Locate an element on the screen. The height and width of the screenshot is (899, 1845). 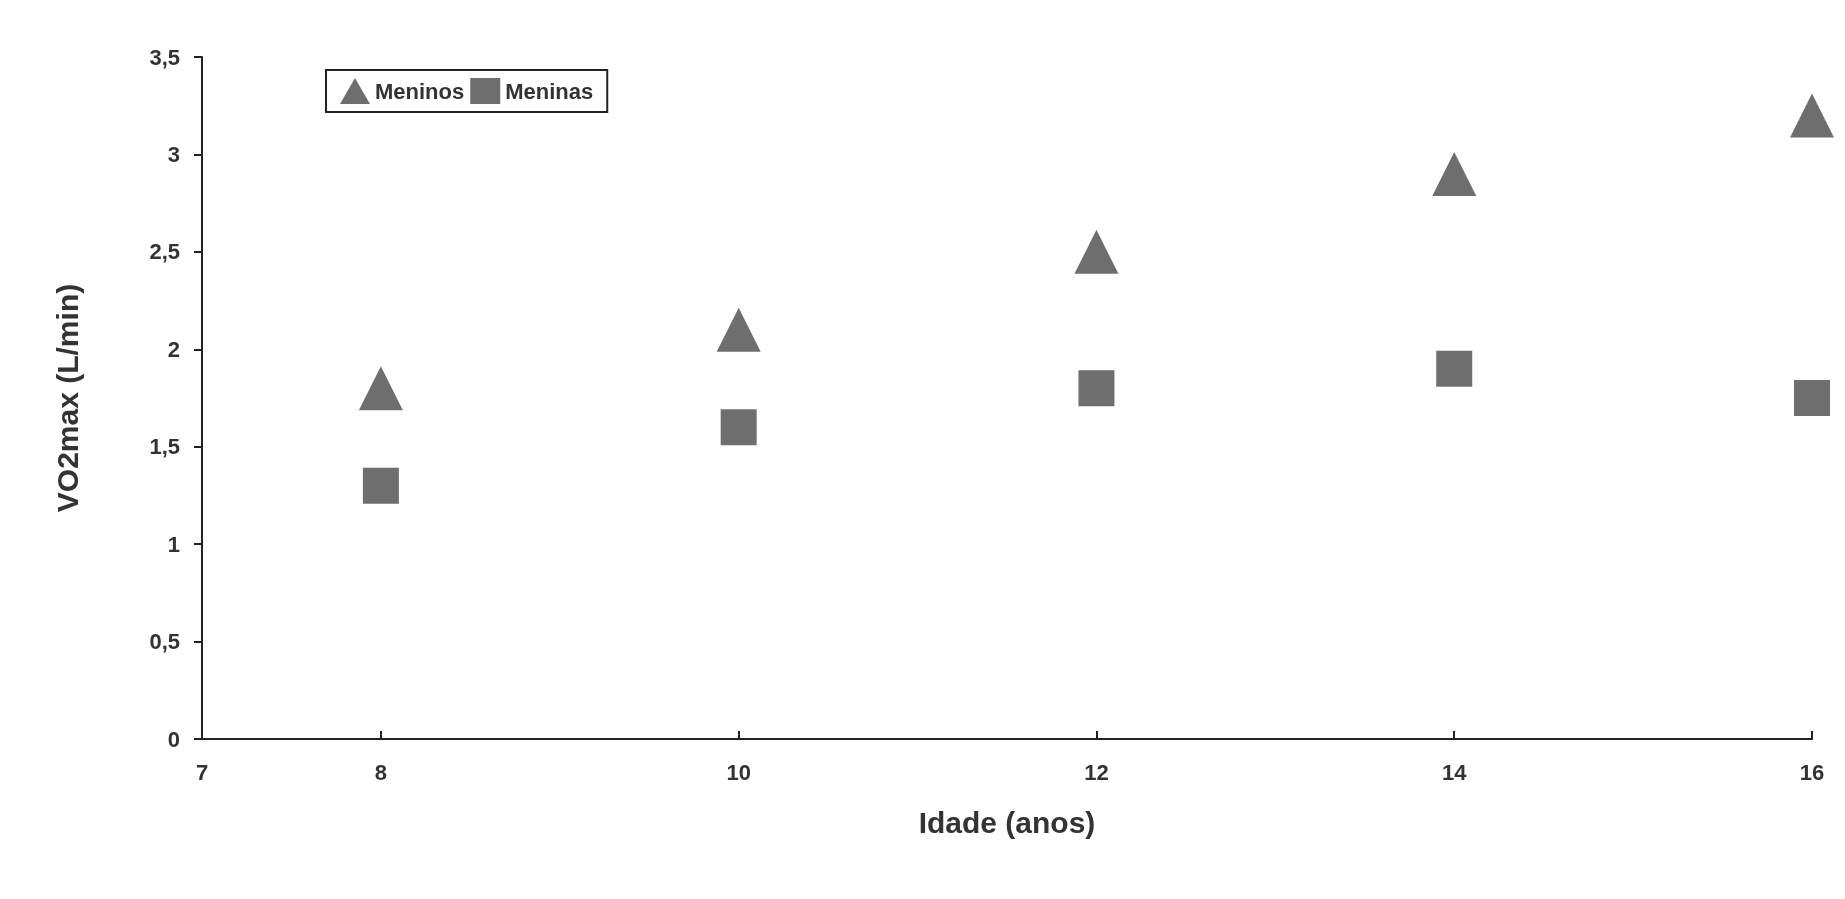
x-tick-label: 7 is located at coordinates (202, 772).